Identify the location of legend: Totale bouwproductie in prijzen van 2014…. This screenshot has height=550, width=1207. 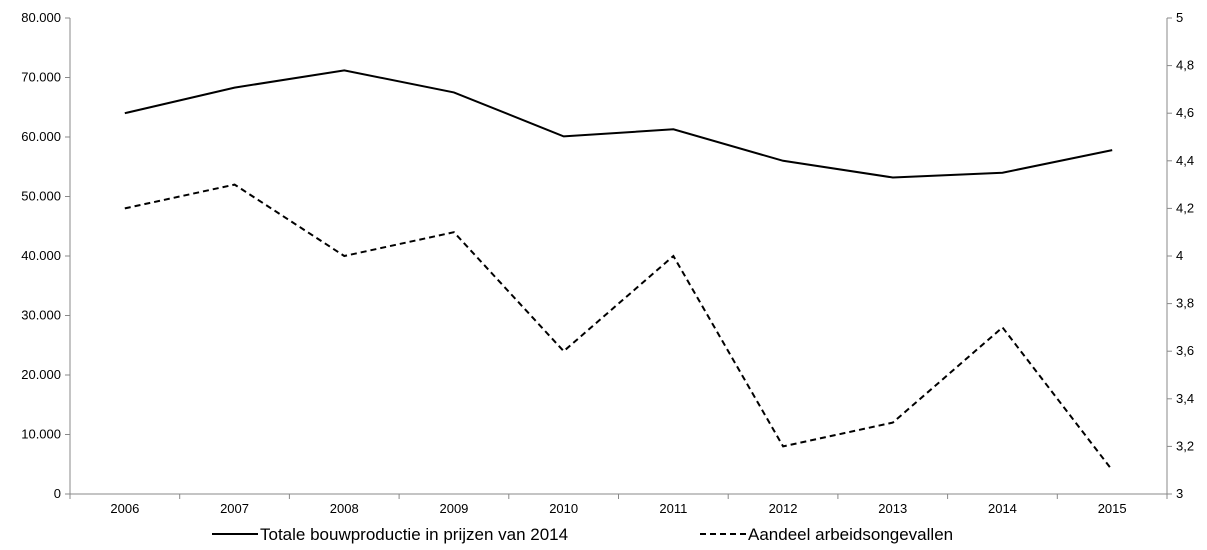
(582, 534).